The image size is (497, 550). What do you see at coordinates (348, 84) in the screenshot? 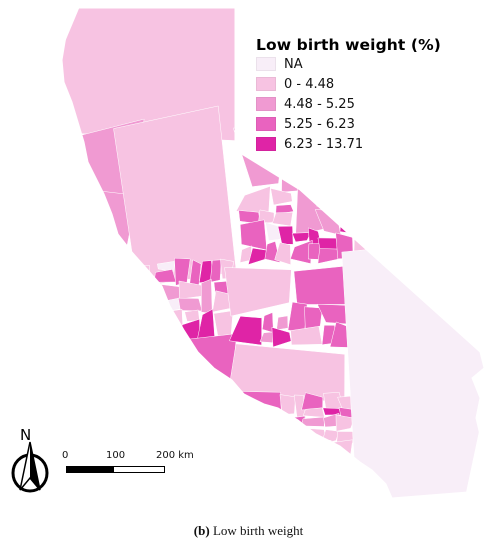
I see `legend-entry: 0 - 4.48` at bounding box center [348, 84].